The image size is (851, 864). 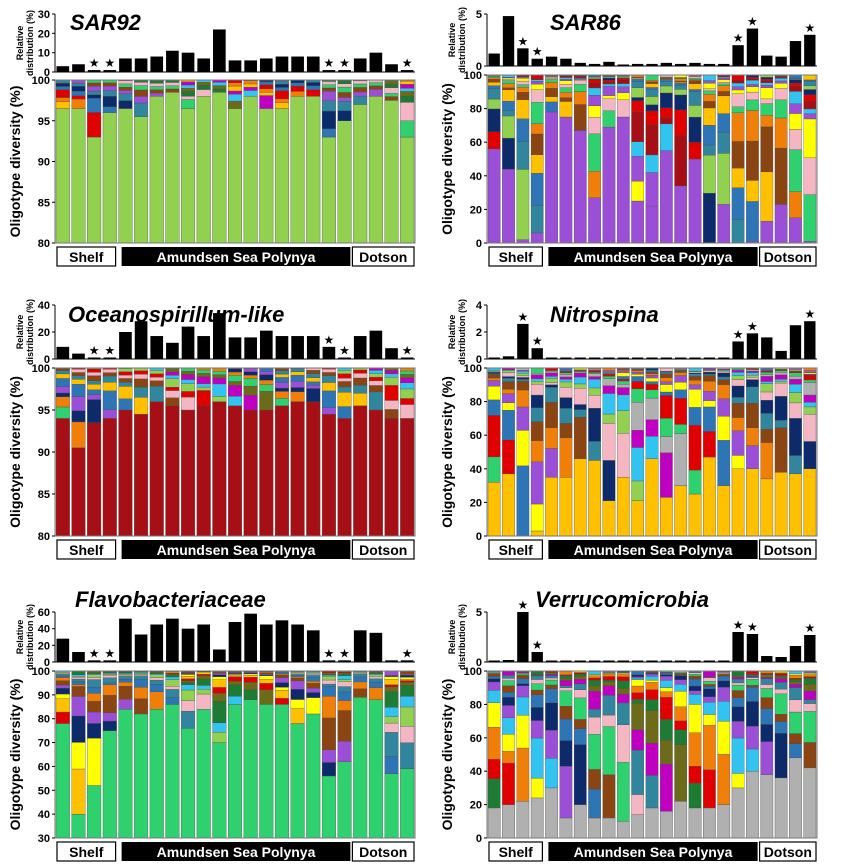 What do you see at coordinates (788, 851) in the screenshot?
I see `region-box-dotson` at bounding box center [788, 851].